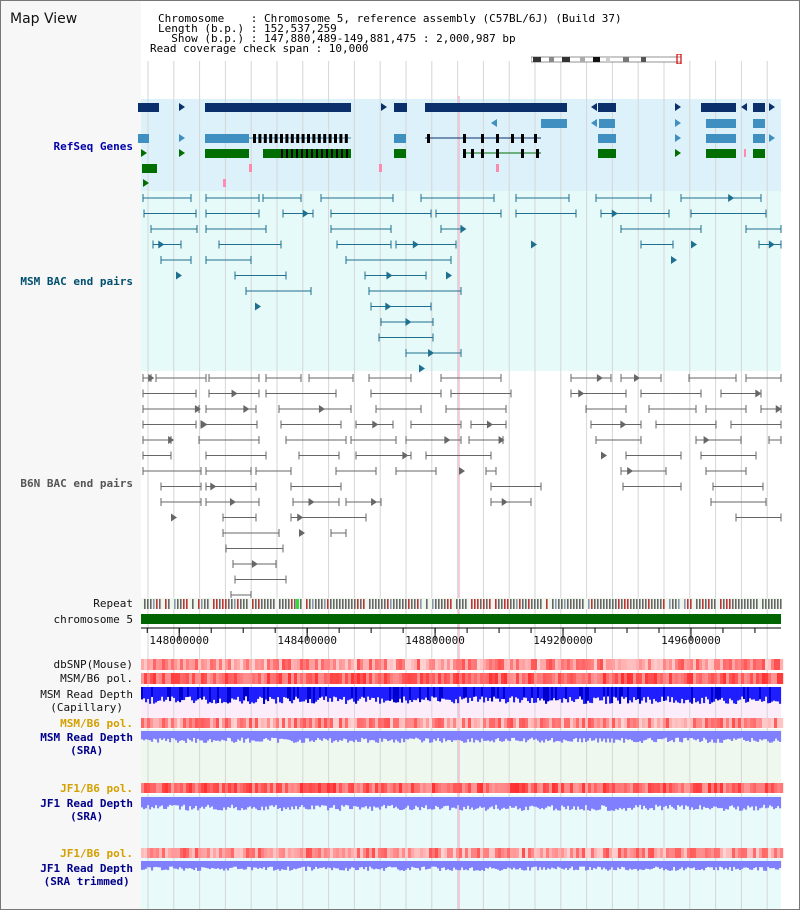 The height and width of the screenshot is (910, 800). I want to click on track-label-msm-b6-pol-2: MSM/B6 pol., so click(96, 723).